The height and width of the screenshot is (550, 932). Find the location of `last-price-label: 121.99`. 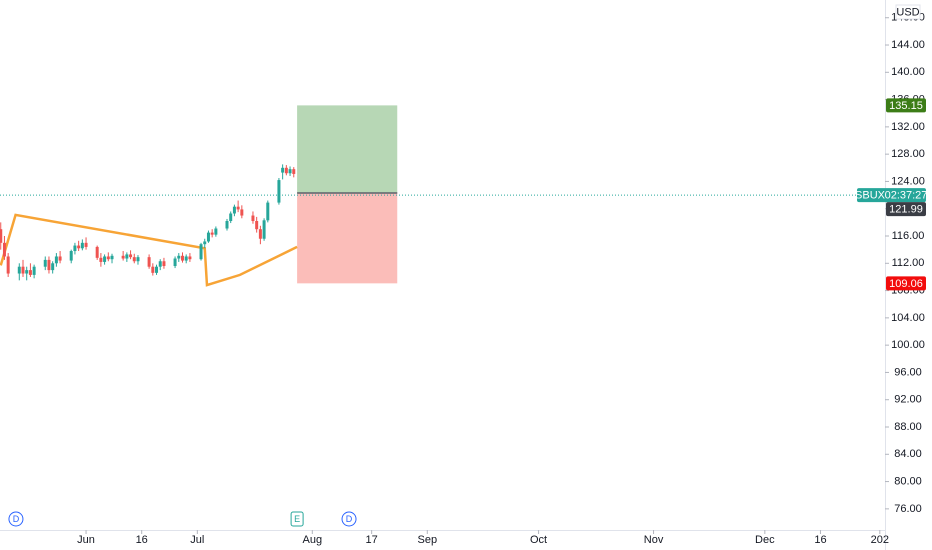

last-price-label: 121.99 is located at coordinates (906, 210).